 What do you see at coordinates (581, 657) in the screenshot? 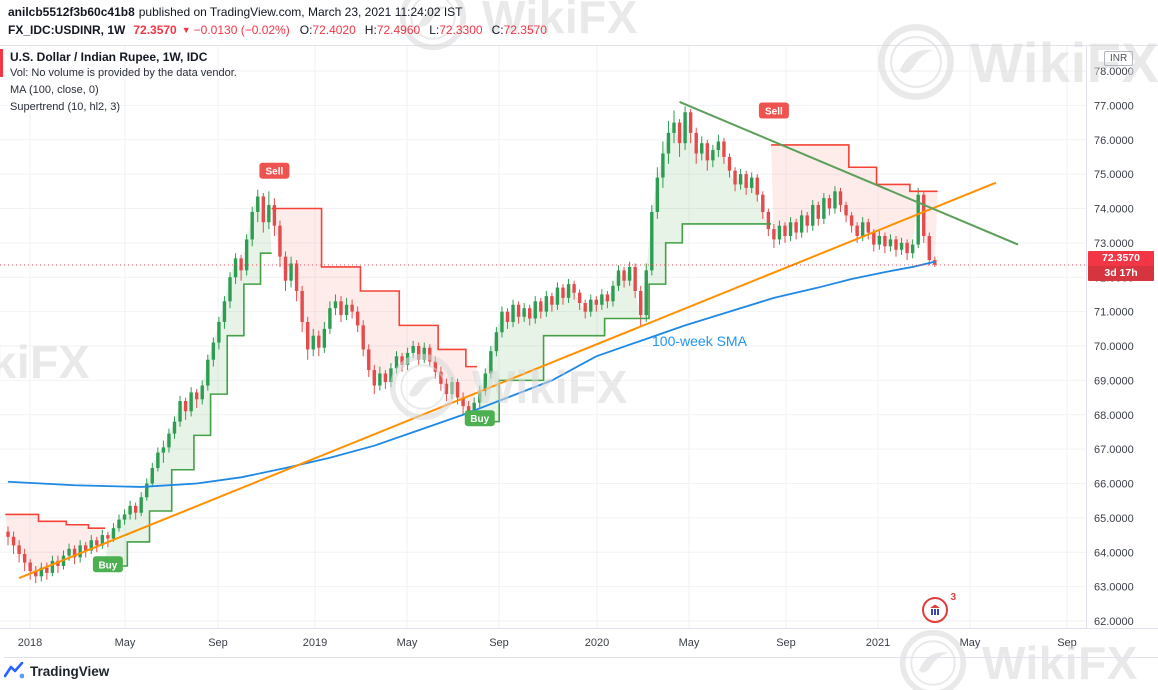
I see `footer-separator` at bounding box center [581, 657].